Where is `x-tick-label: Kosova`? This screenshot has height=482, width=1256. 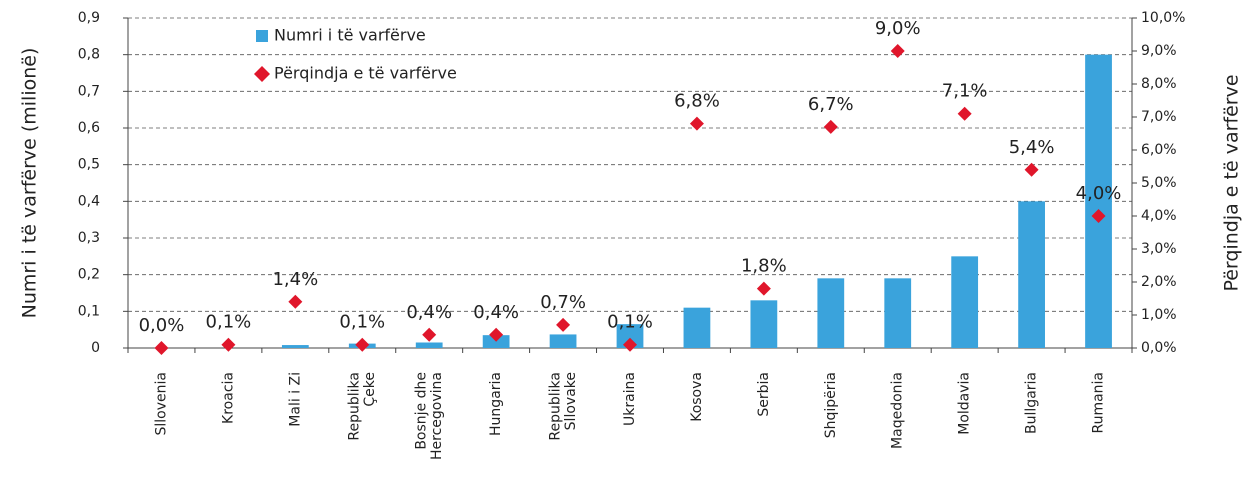 x-tick-label: Kosova is located at coordinates (697, 397).